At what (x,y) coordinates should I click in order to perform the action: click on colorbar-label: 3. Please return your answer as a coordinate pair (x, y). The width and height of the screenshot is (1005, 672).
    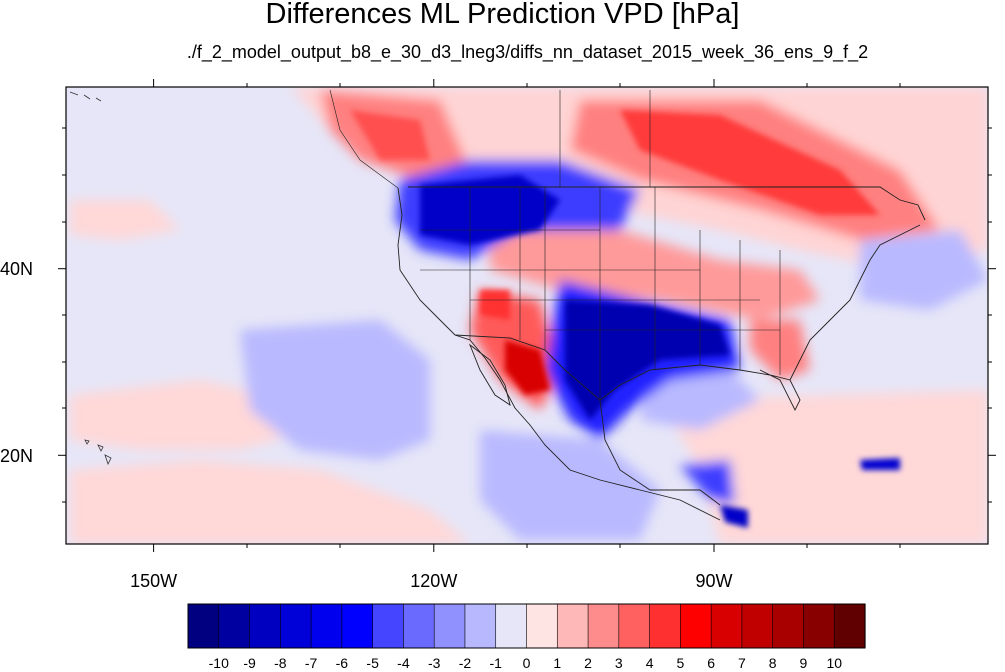
    Looking at the image, I should click on (619, 663).